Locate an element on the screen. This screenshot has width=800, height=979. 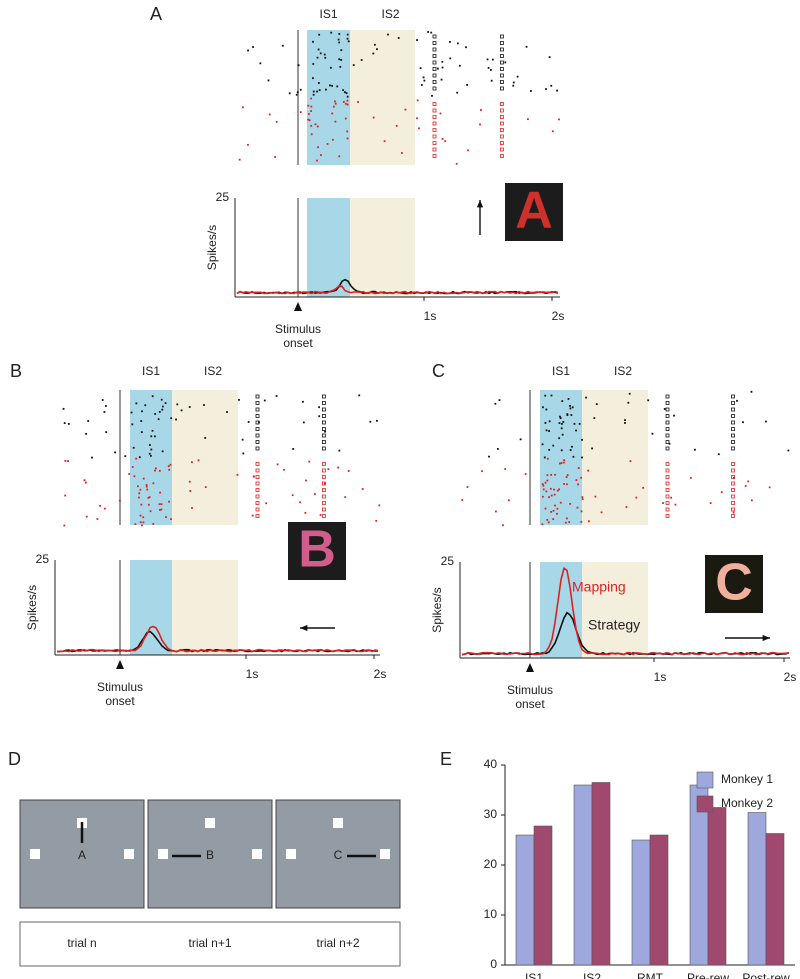
x-tick-label: Pre-rew is located at coordinates (708, 975).